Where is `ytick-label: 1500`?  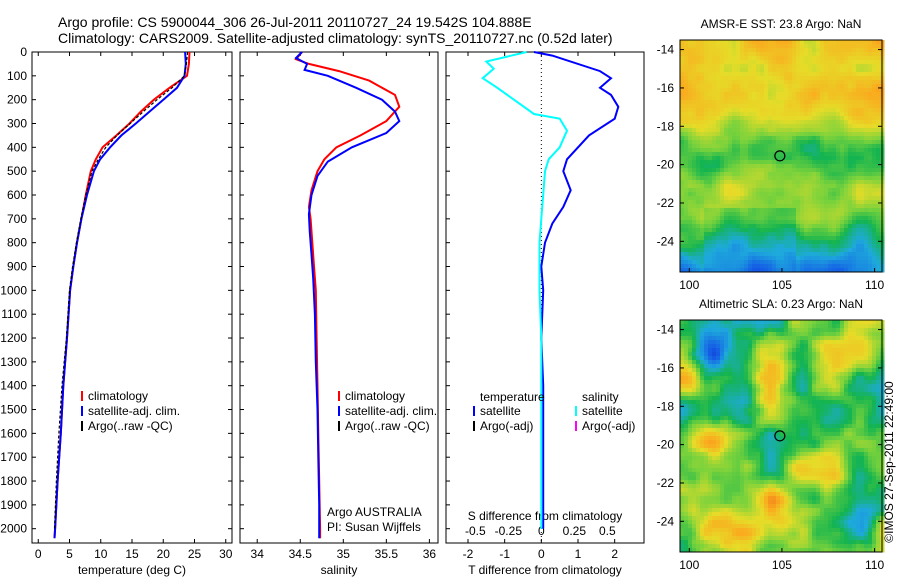 ytick-label: 1500 is located at coordinates (13, 410).